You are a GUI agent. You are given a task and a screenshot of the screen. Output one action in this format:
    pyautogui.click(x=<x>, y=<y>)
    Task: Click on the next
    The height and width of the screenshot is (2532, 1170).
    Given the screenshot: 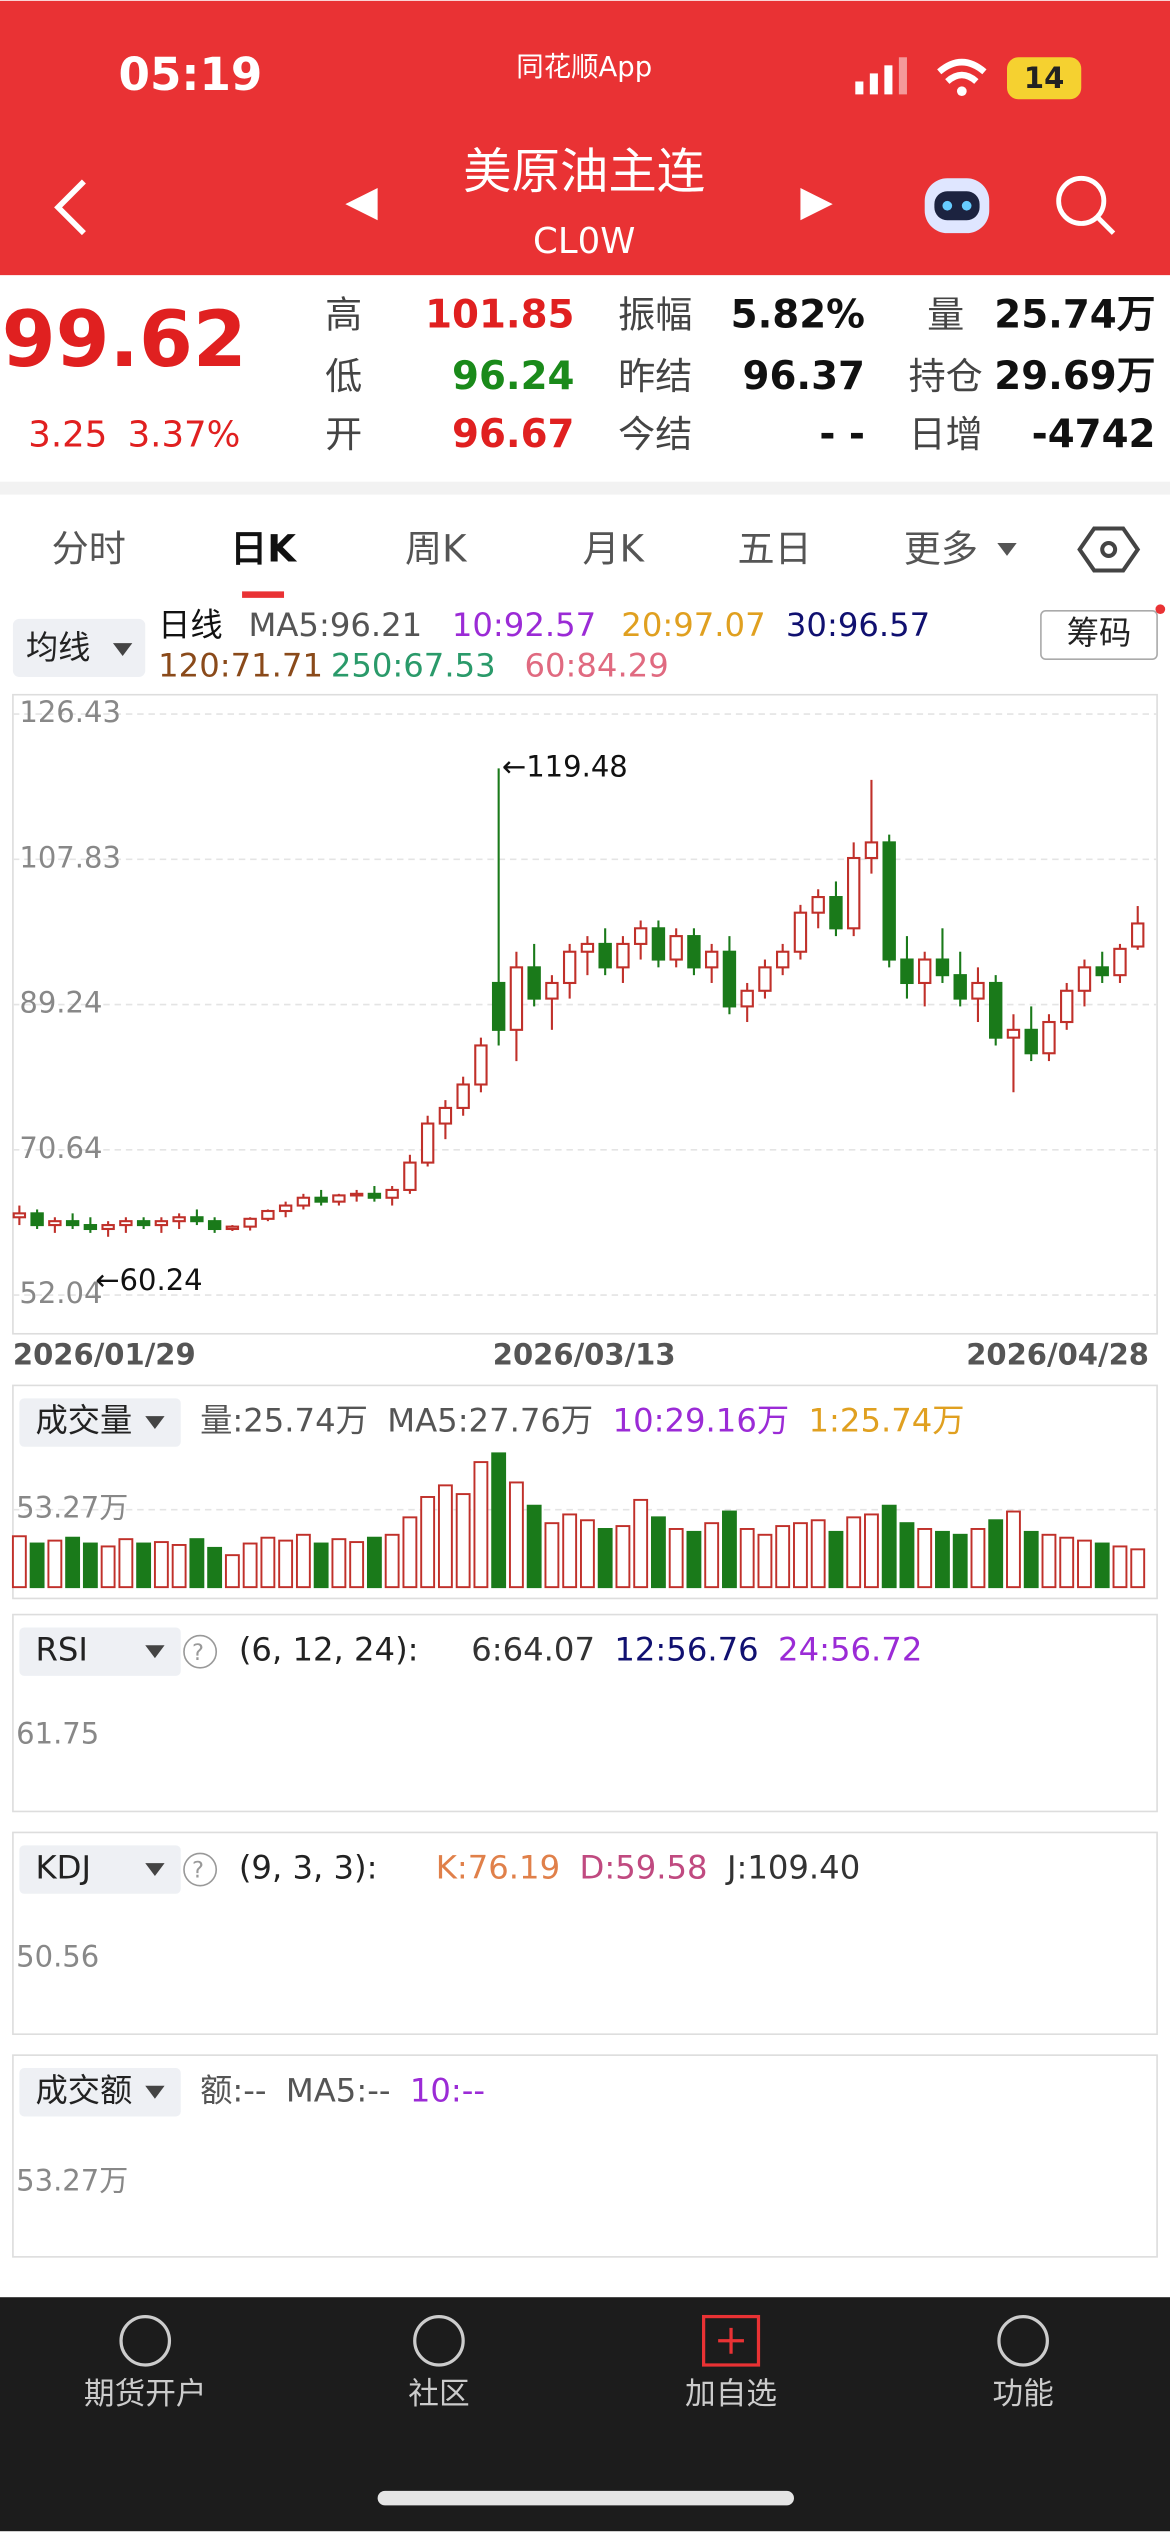 What is the action you would take?
    pyautogui.click(x=816, y=204)
    